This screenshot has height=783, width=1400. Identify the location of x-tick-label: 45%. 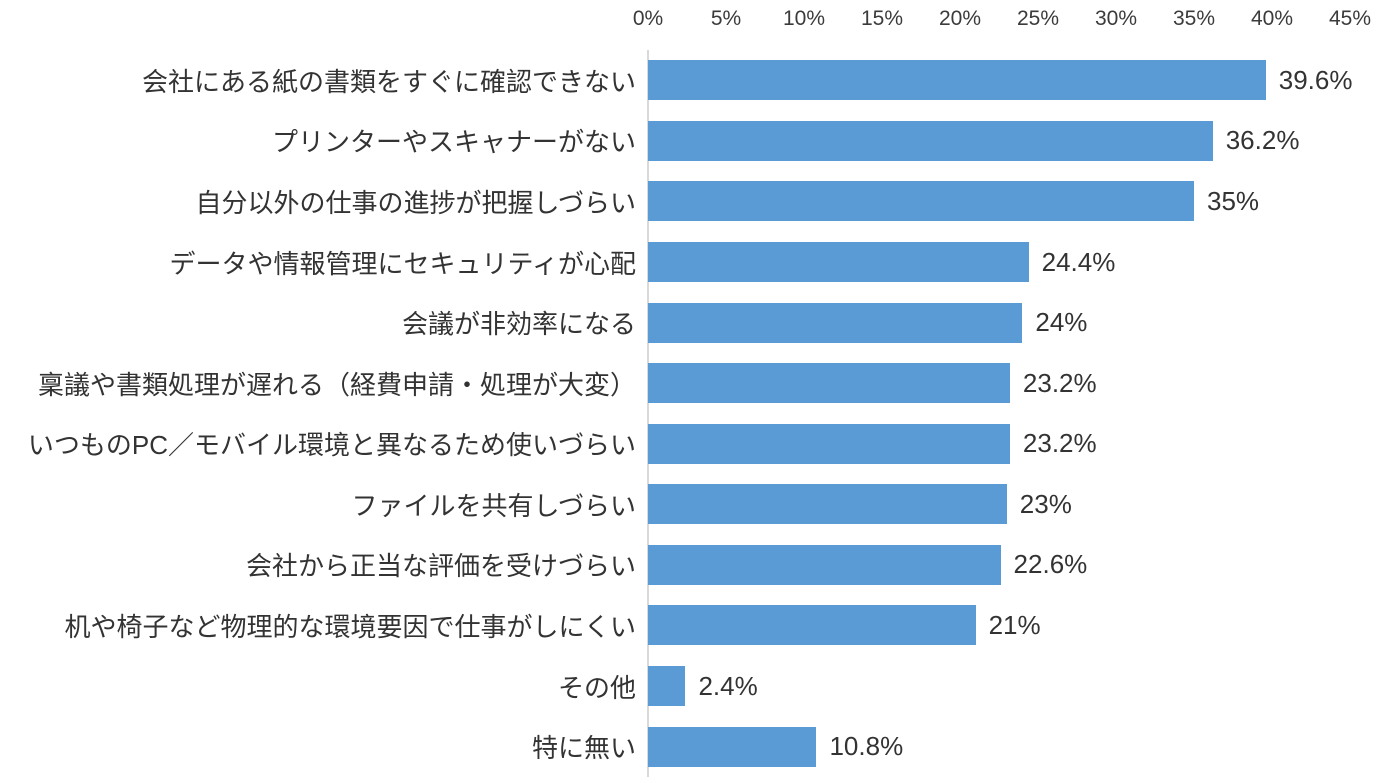
(1350, 18).